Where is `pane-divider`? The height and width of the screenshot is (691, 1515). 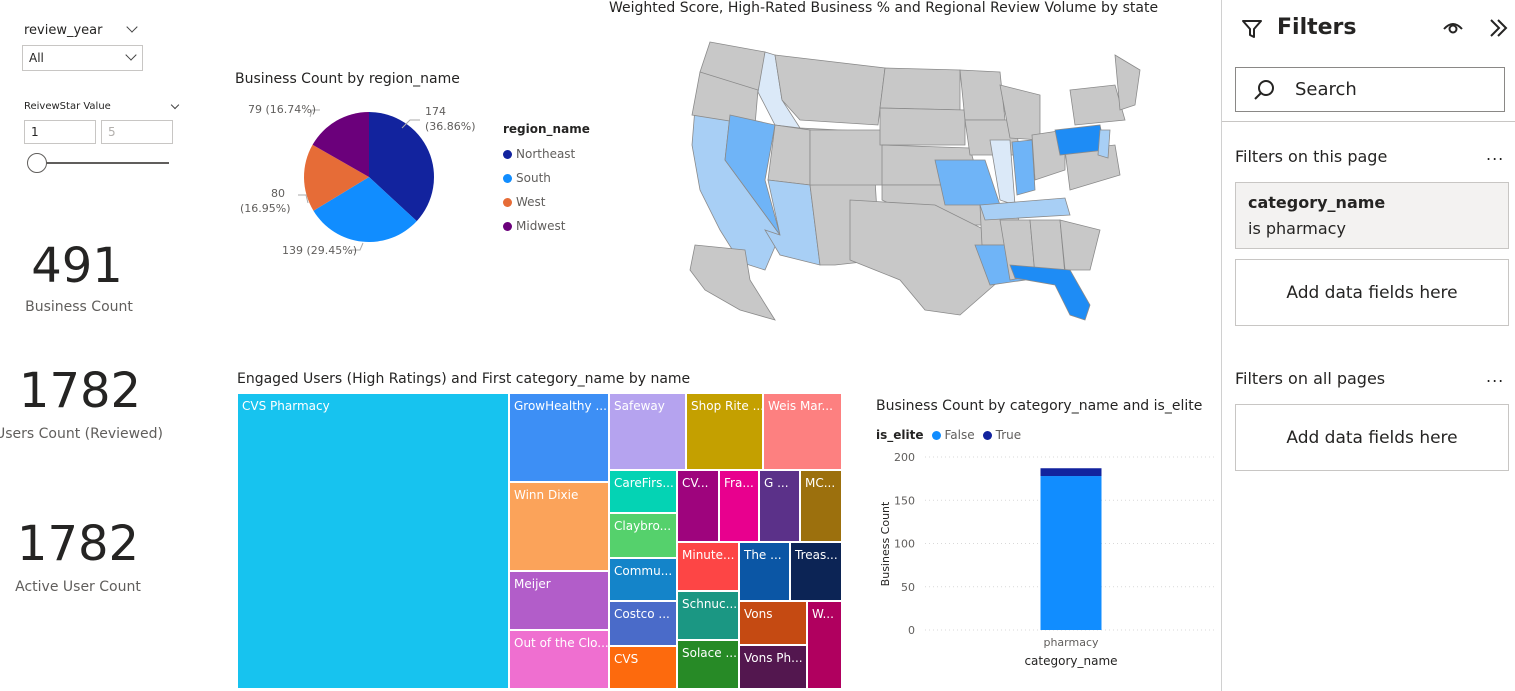
pane-divider is located at coordinates (1368, 121).